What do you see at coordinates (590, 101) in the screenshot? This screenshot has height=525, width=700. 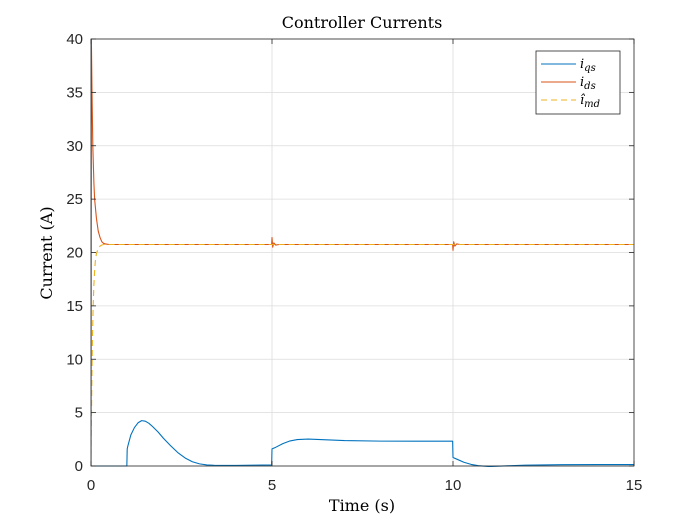 I see `legend-label-md: îmd` at bounding box center [590, 101].